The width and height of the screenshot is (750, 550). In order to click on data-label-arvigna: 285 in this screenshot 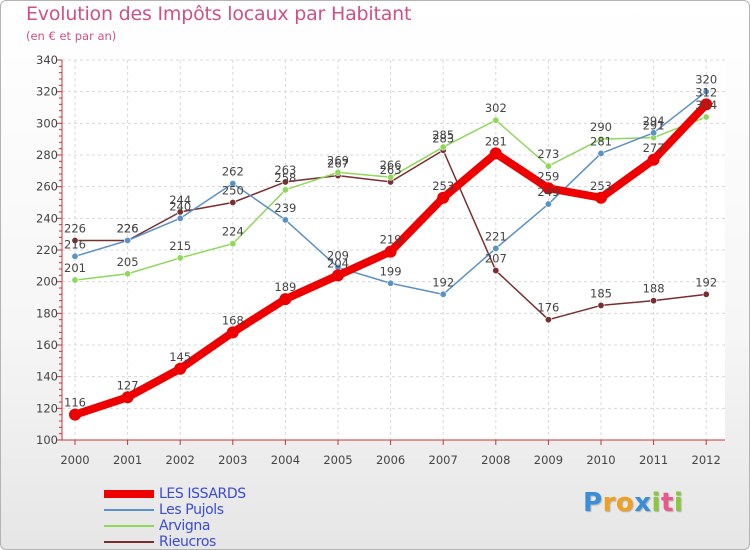, I will do `click(443, 135)`.